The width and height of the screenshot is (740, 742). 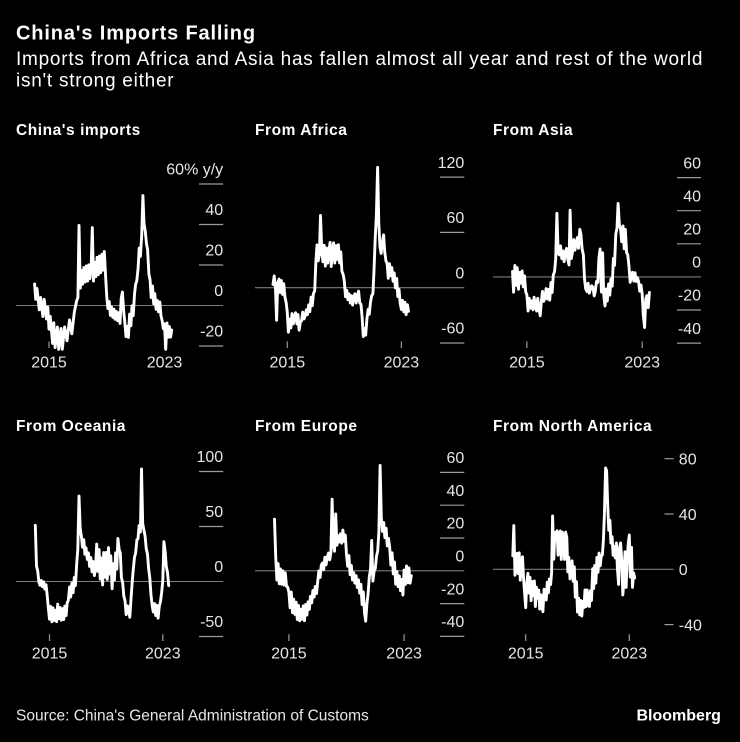 What do you see at coordinates (209, 457) in the screenshot?
I see `svg-text: 100` at bounding box center [209, 457].